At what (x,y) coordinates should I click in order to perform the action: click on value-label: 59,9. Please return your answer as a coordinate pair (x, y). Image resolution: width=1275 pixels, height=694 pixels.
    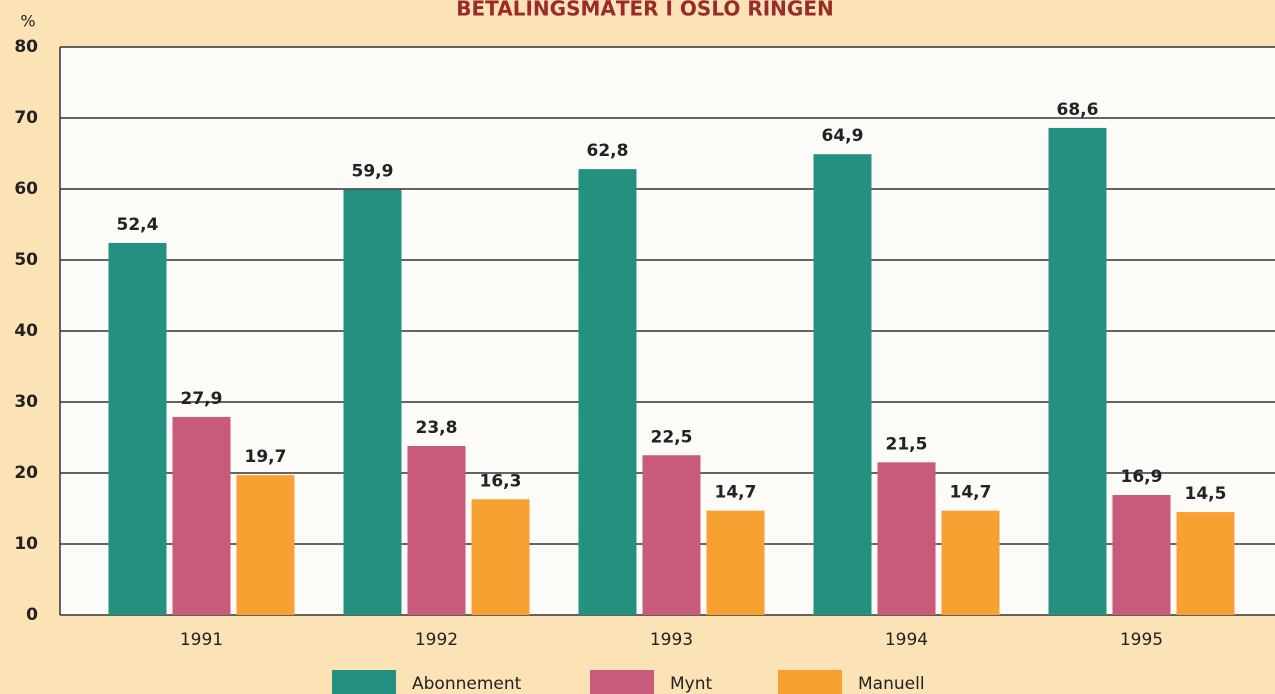
    Looking at the image, I should click on (373, 172).